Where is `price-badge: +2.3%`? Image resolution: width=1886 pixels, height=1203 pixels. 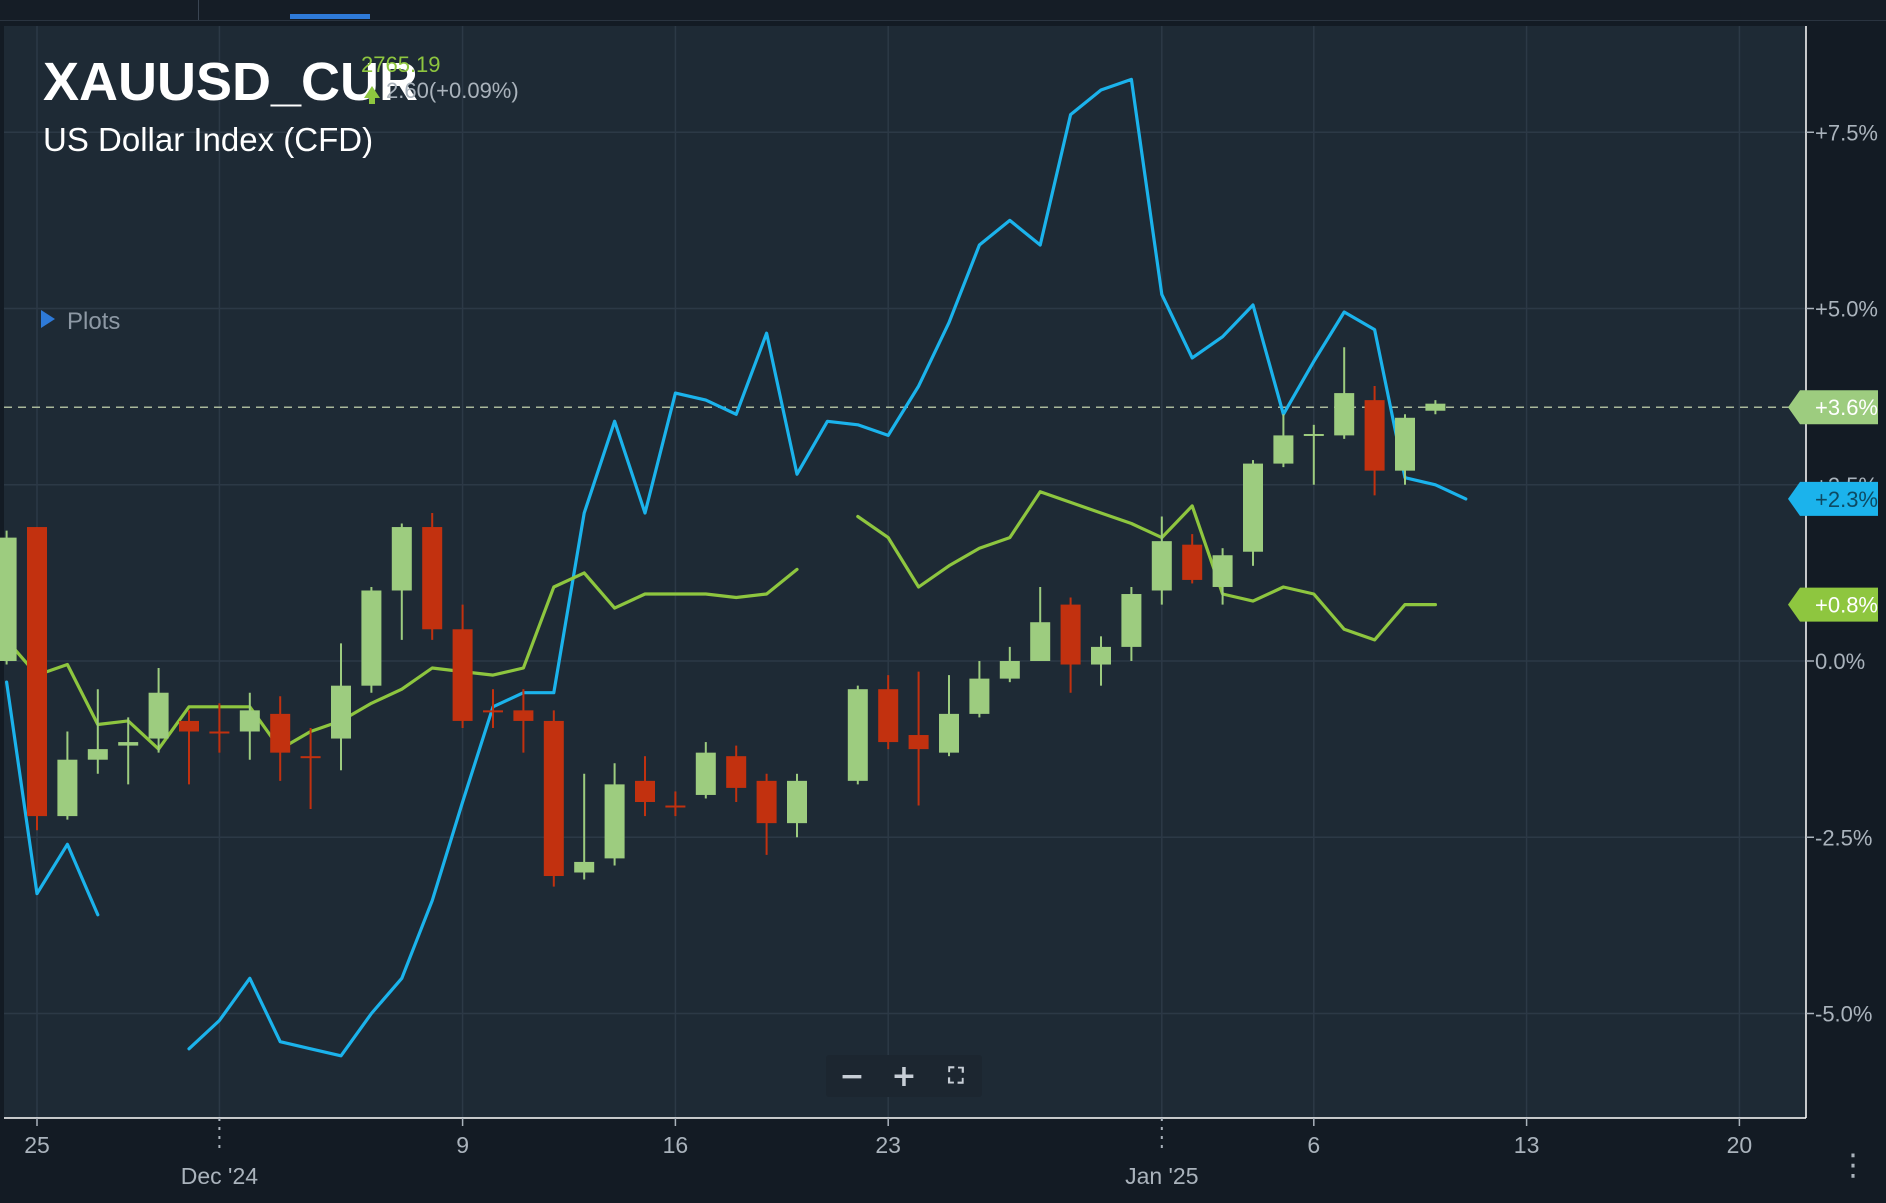 price-badge: +2.3% is located at coordinates (1833, 498).